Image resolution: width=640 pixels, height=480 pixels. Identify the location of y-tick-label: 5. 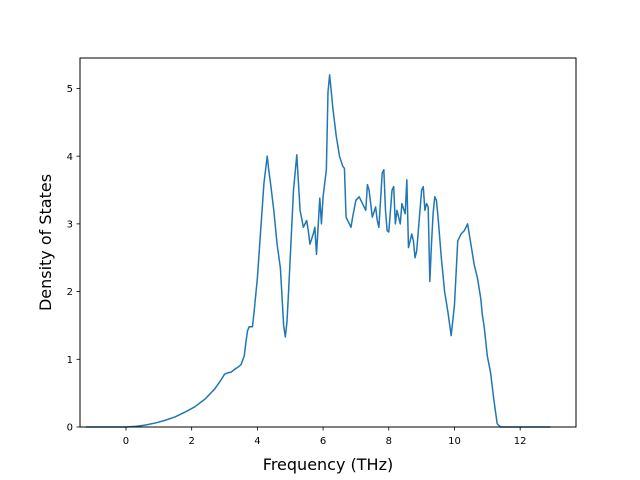
(70, 89).